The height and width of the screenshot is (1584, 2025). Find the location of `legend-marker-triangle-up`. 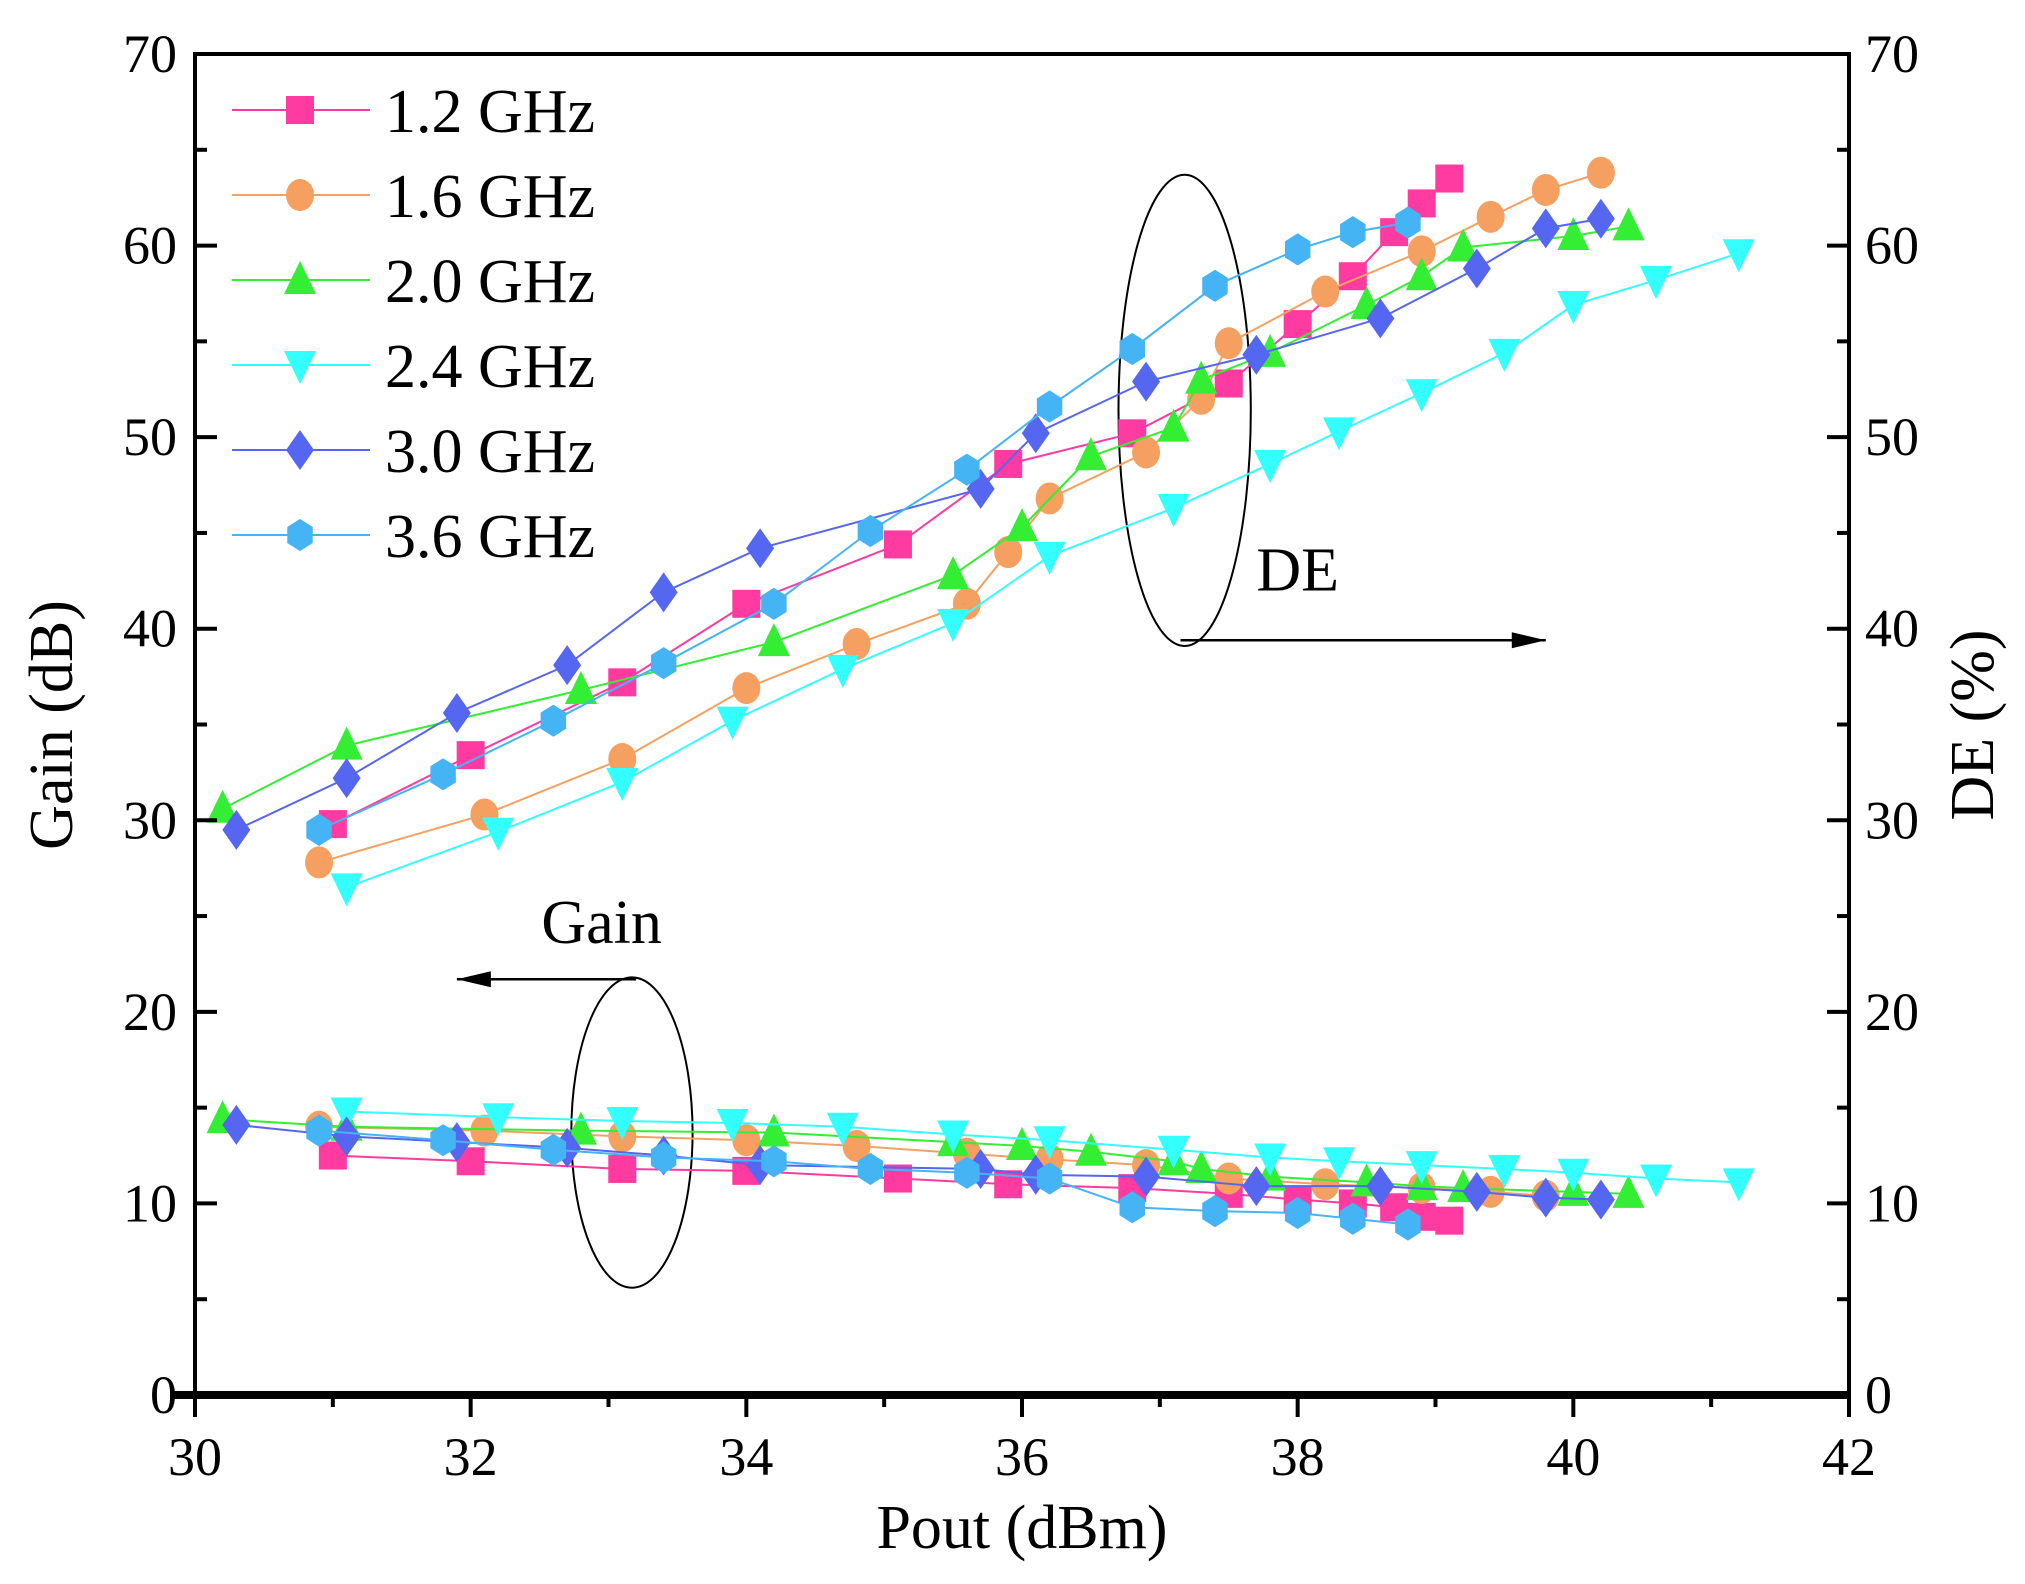

legend-marker-triangle-up is located at coordinates (300, 277).